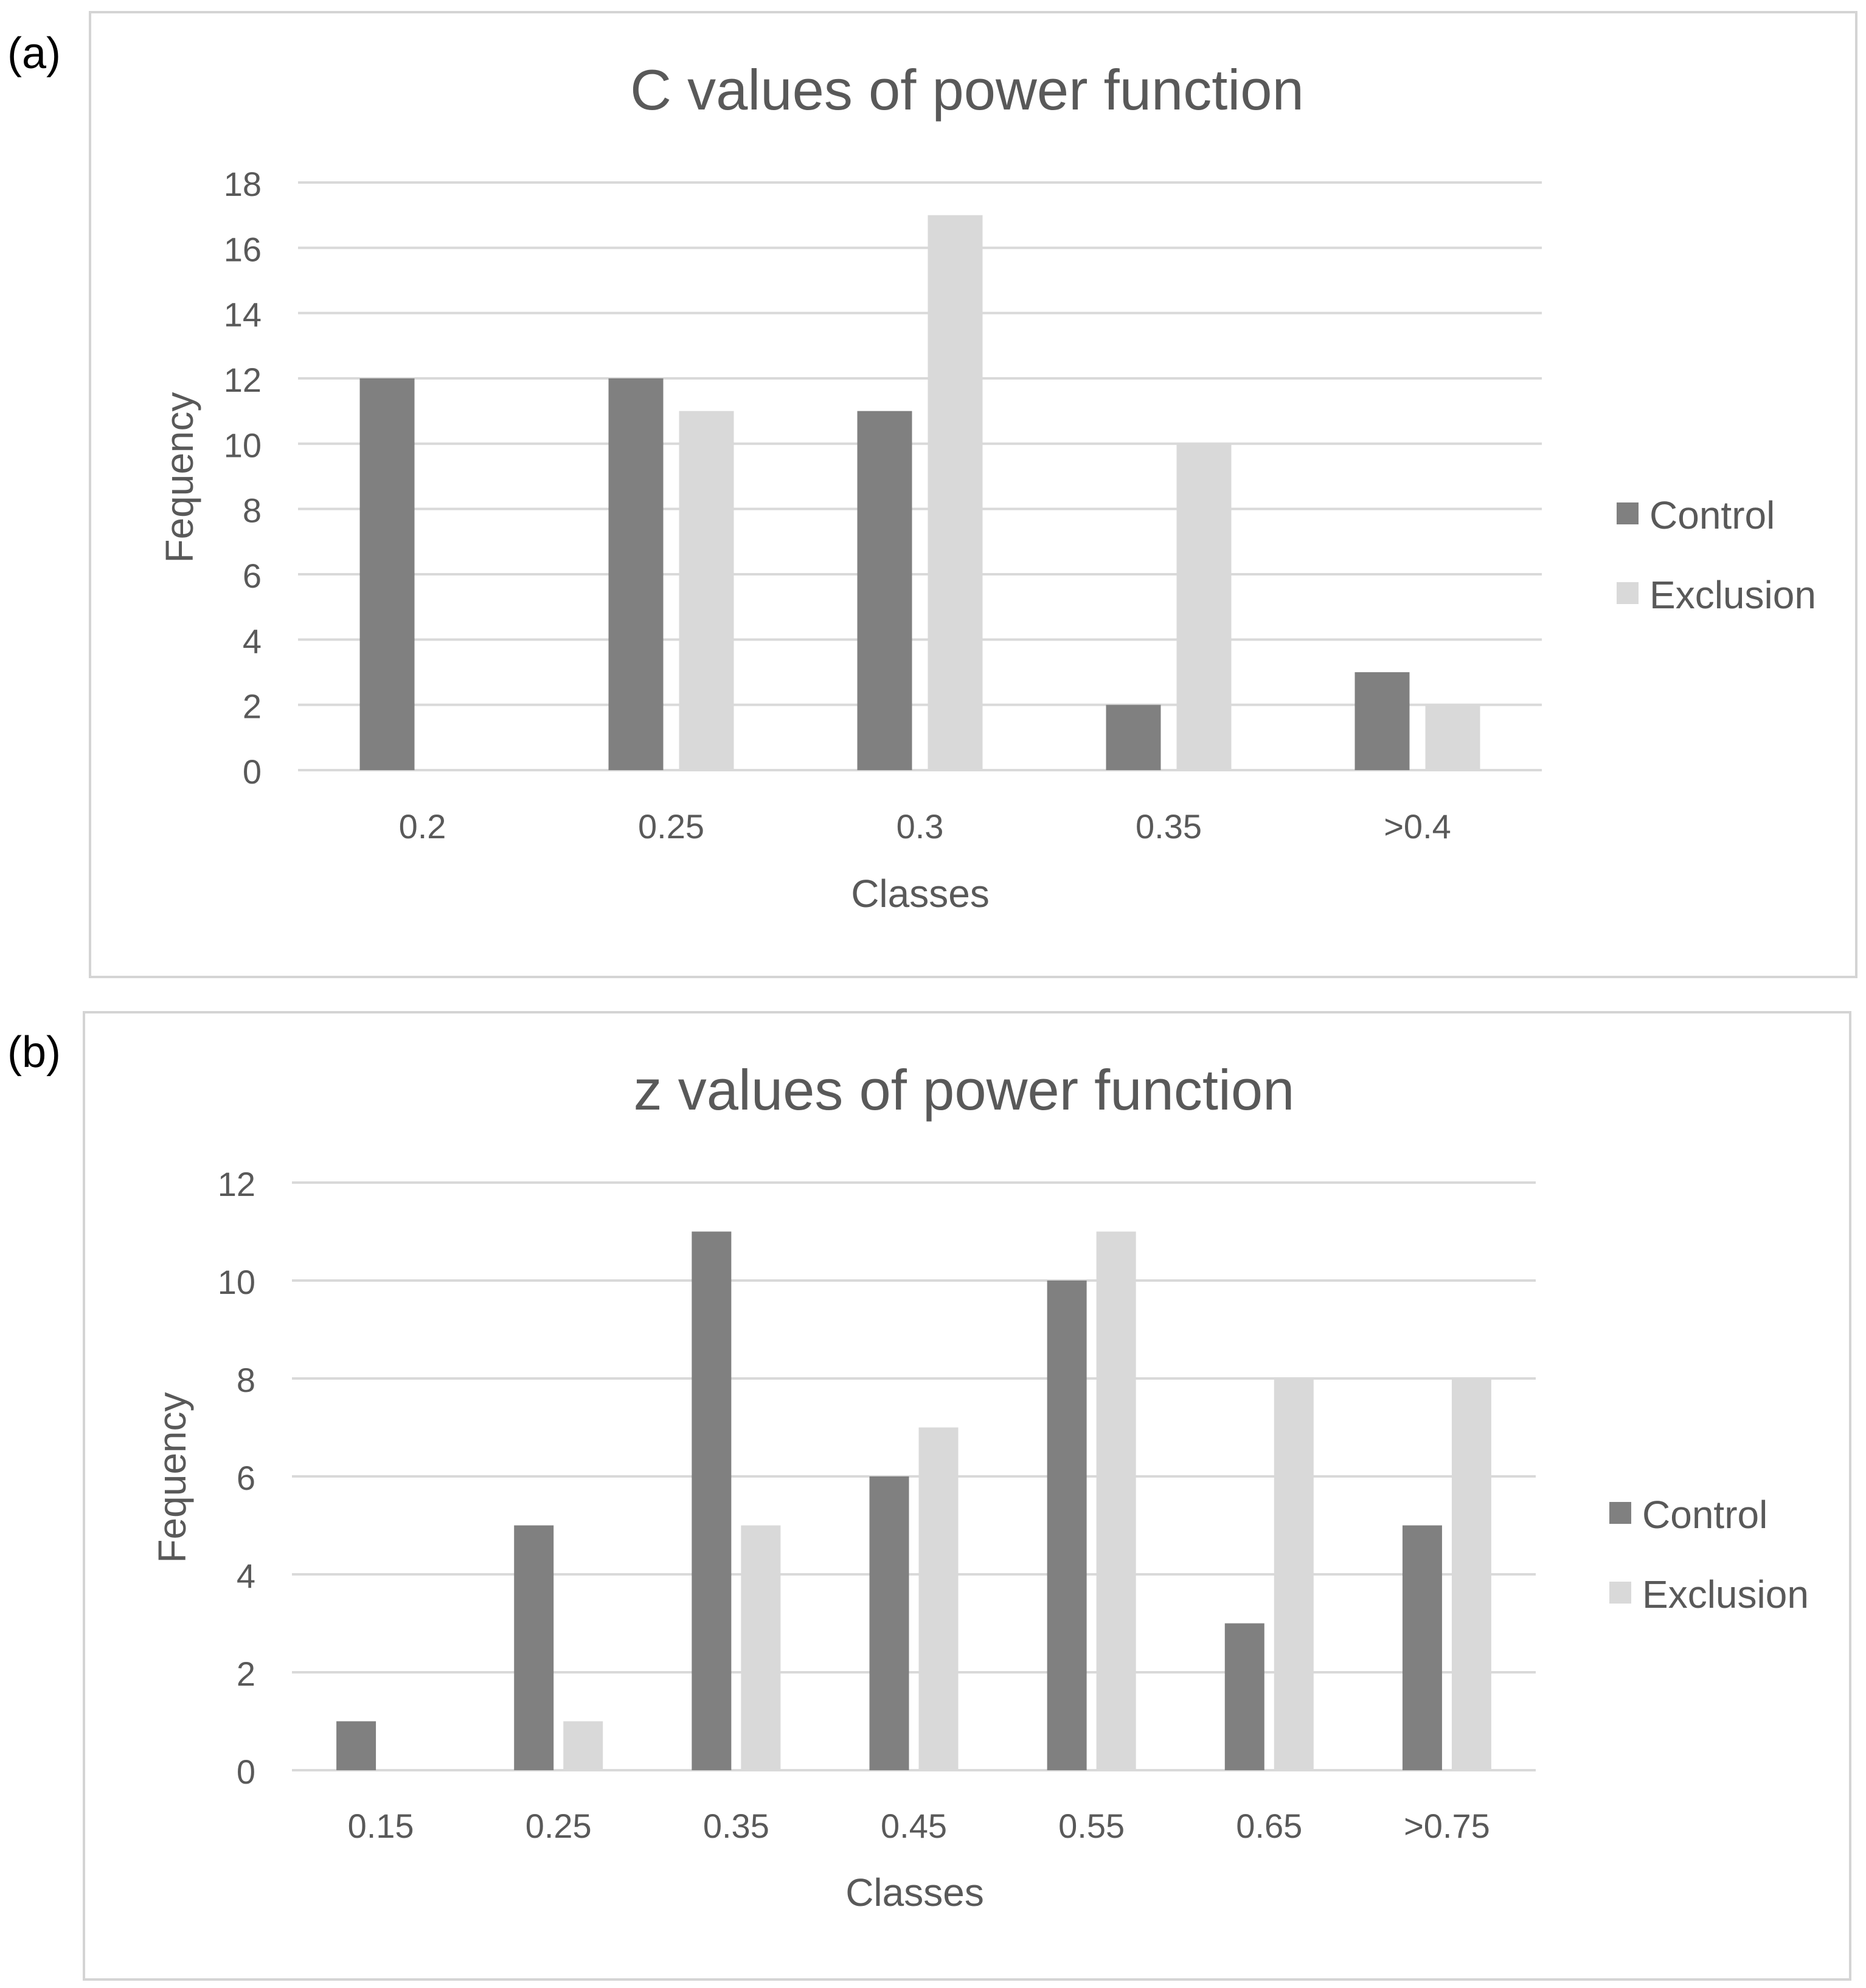  Describe the element at coordinates (172, 1477) in the screenshot. I see `chart-b-y-axis-label: Fequency` at that location.